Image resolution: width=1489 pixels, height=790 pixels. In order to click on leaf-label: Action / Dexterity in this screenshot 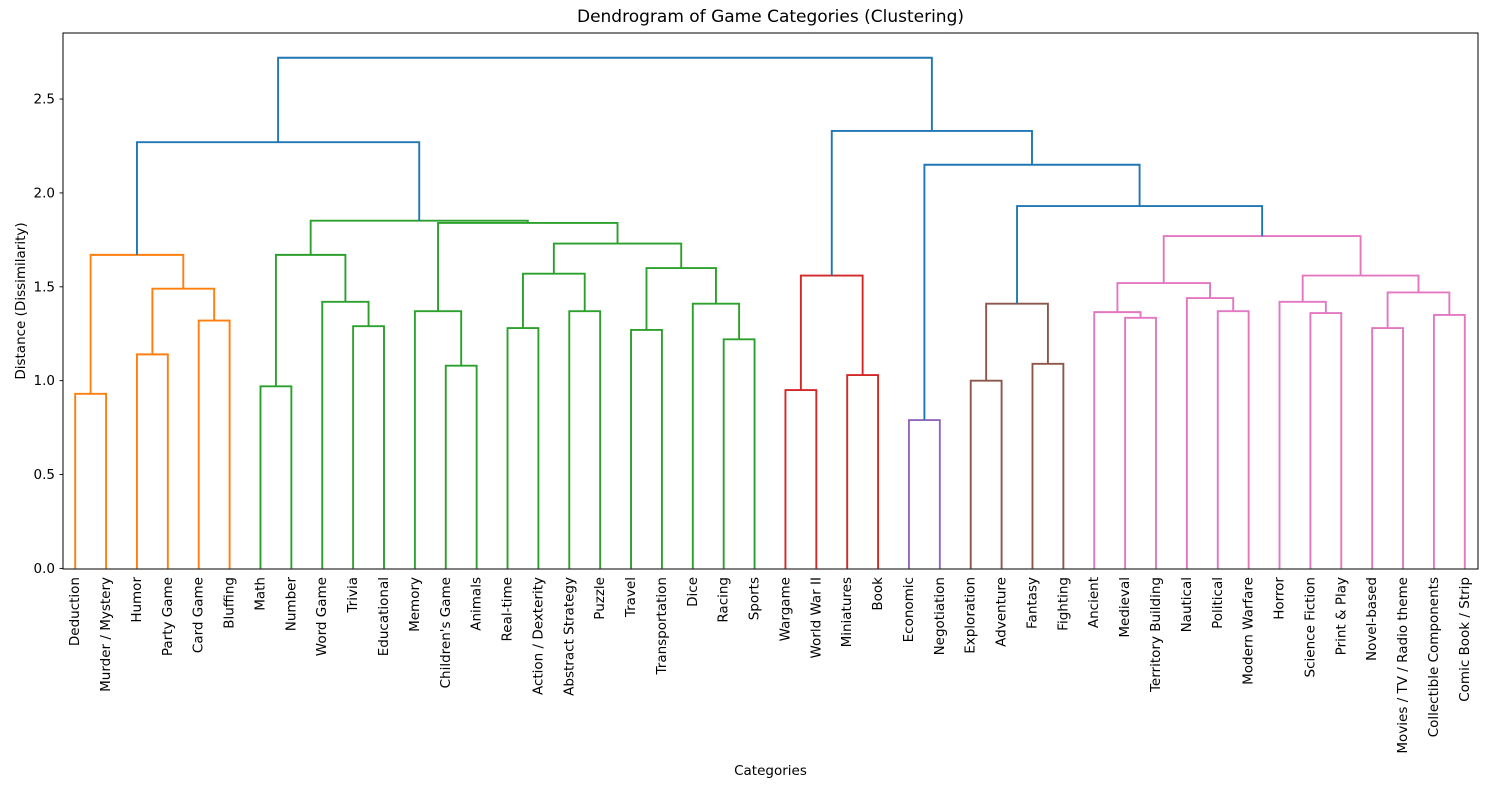, I will do `click(538, 636)`.